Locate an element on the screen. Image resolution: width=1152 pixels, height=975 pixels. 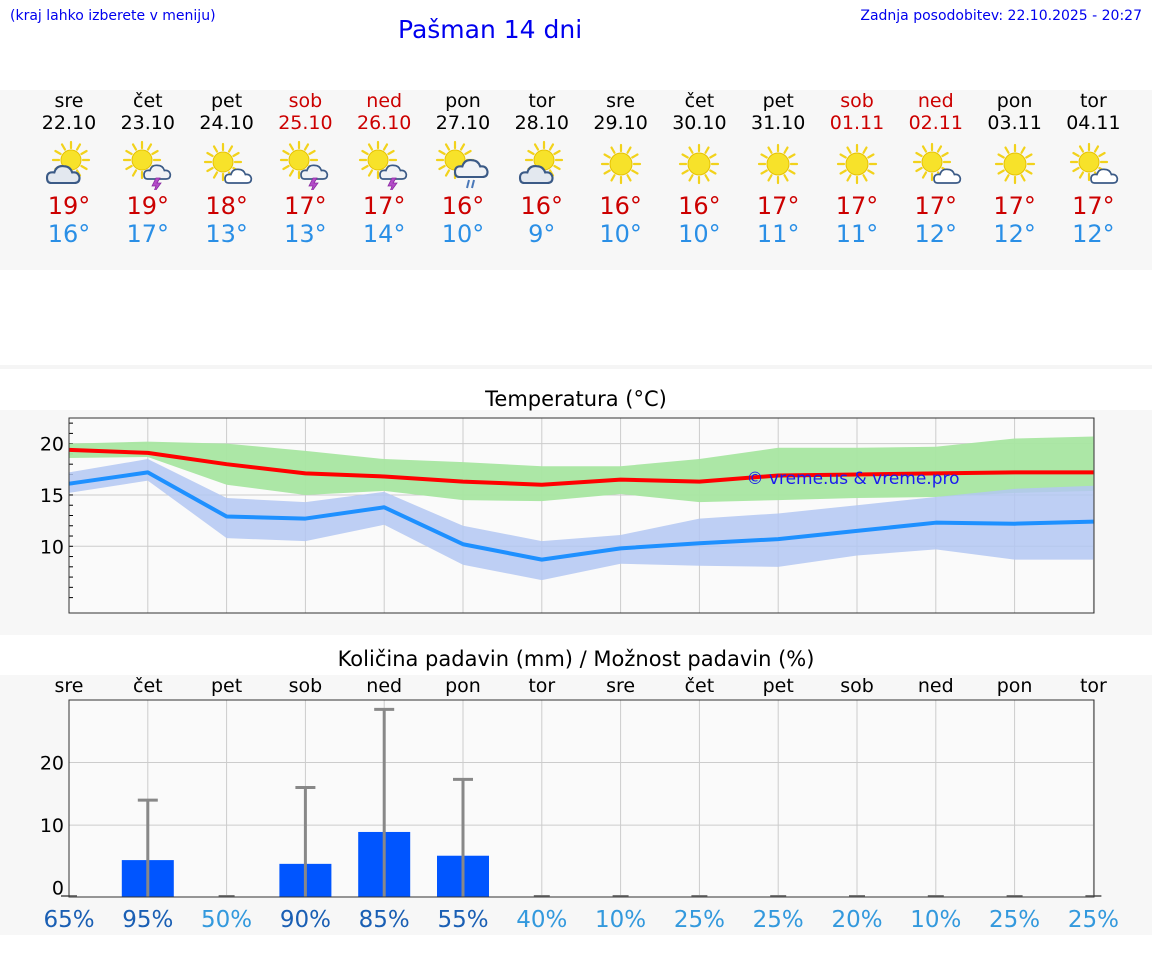
max-temperature: 18° is located at coordinates (226, 206).